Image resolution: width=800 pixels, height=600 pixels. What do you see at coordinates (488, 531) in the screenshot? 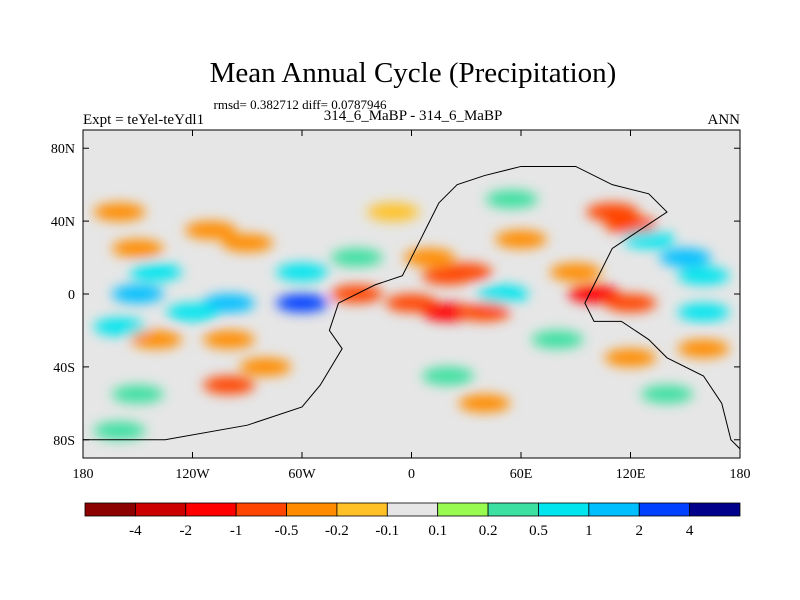
I see `colorbar-label-7: 0.2` at bounding box center [488, 531].